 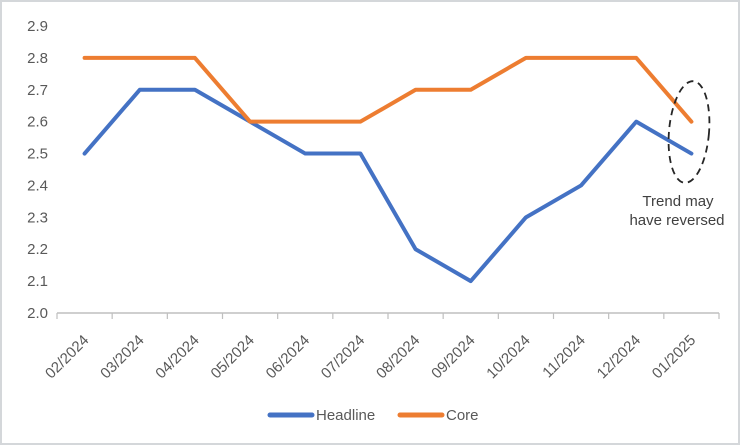 What do you see at coordinates (388, 316) in the screenshot?
I see `x-axis-ticks` at bounding box center [388, 316].